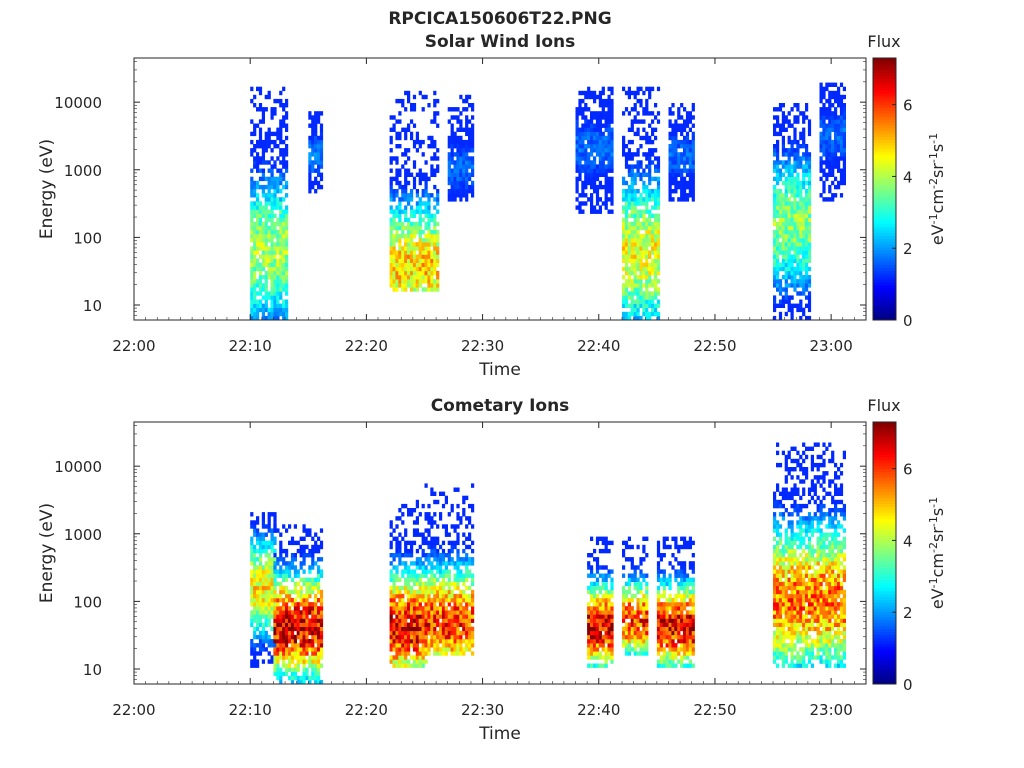 The width and height of the screenshot is (1024, 768). Describe the element at coordinates (908, 249) in the screenshot. I see `colorbar-tick-label: 2` at that location.